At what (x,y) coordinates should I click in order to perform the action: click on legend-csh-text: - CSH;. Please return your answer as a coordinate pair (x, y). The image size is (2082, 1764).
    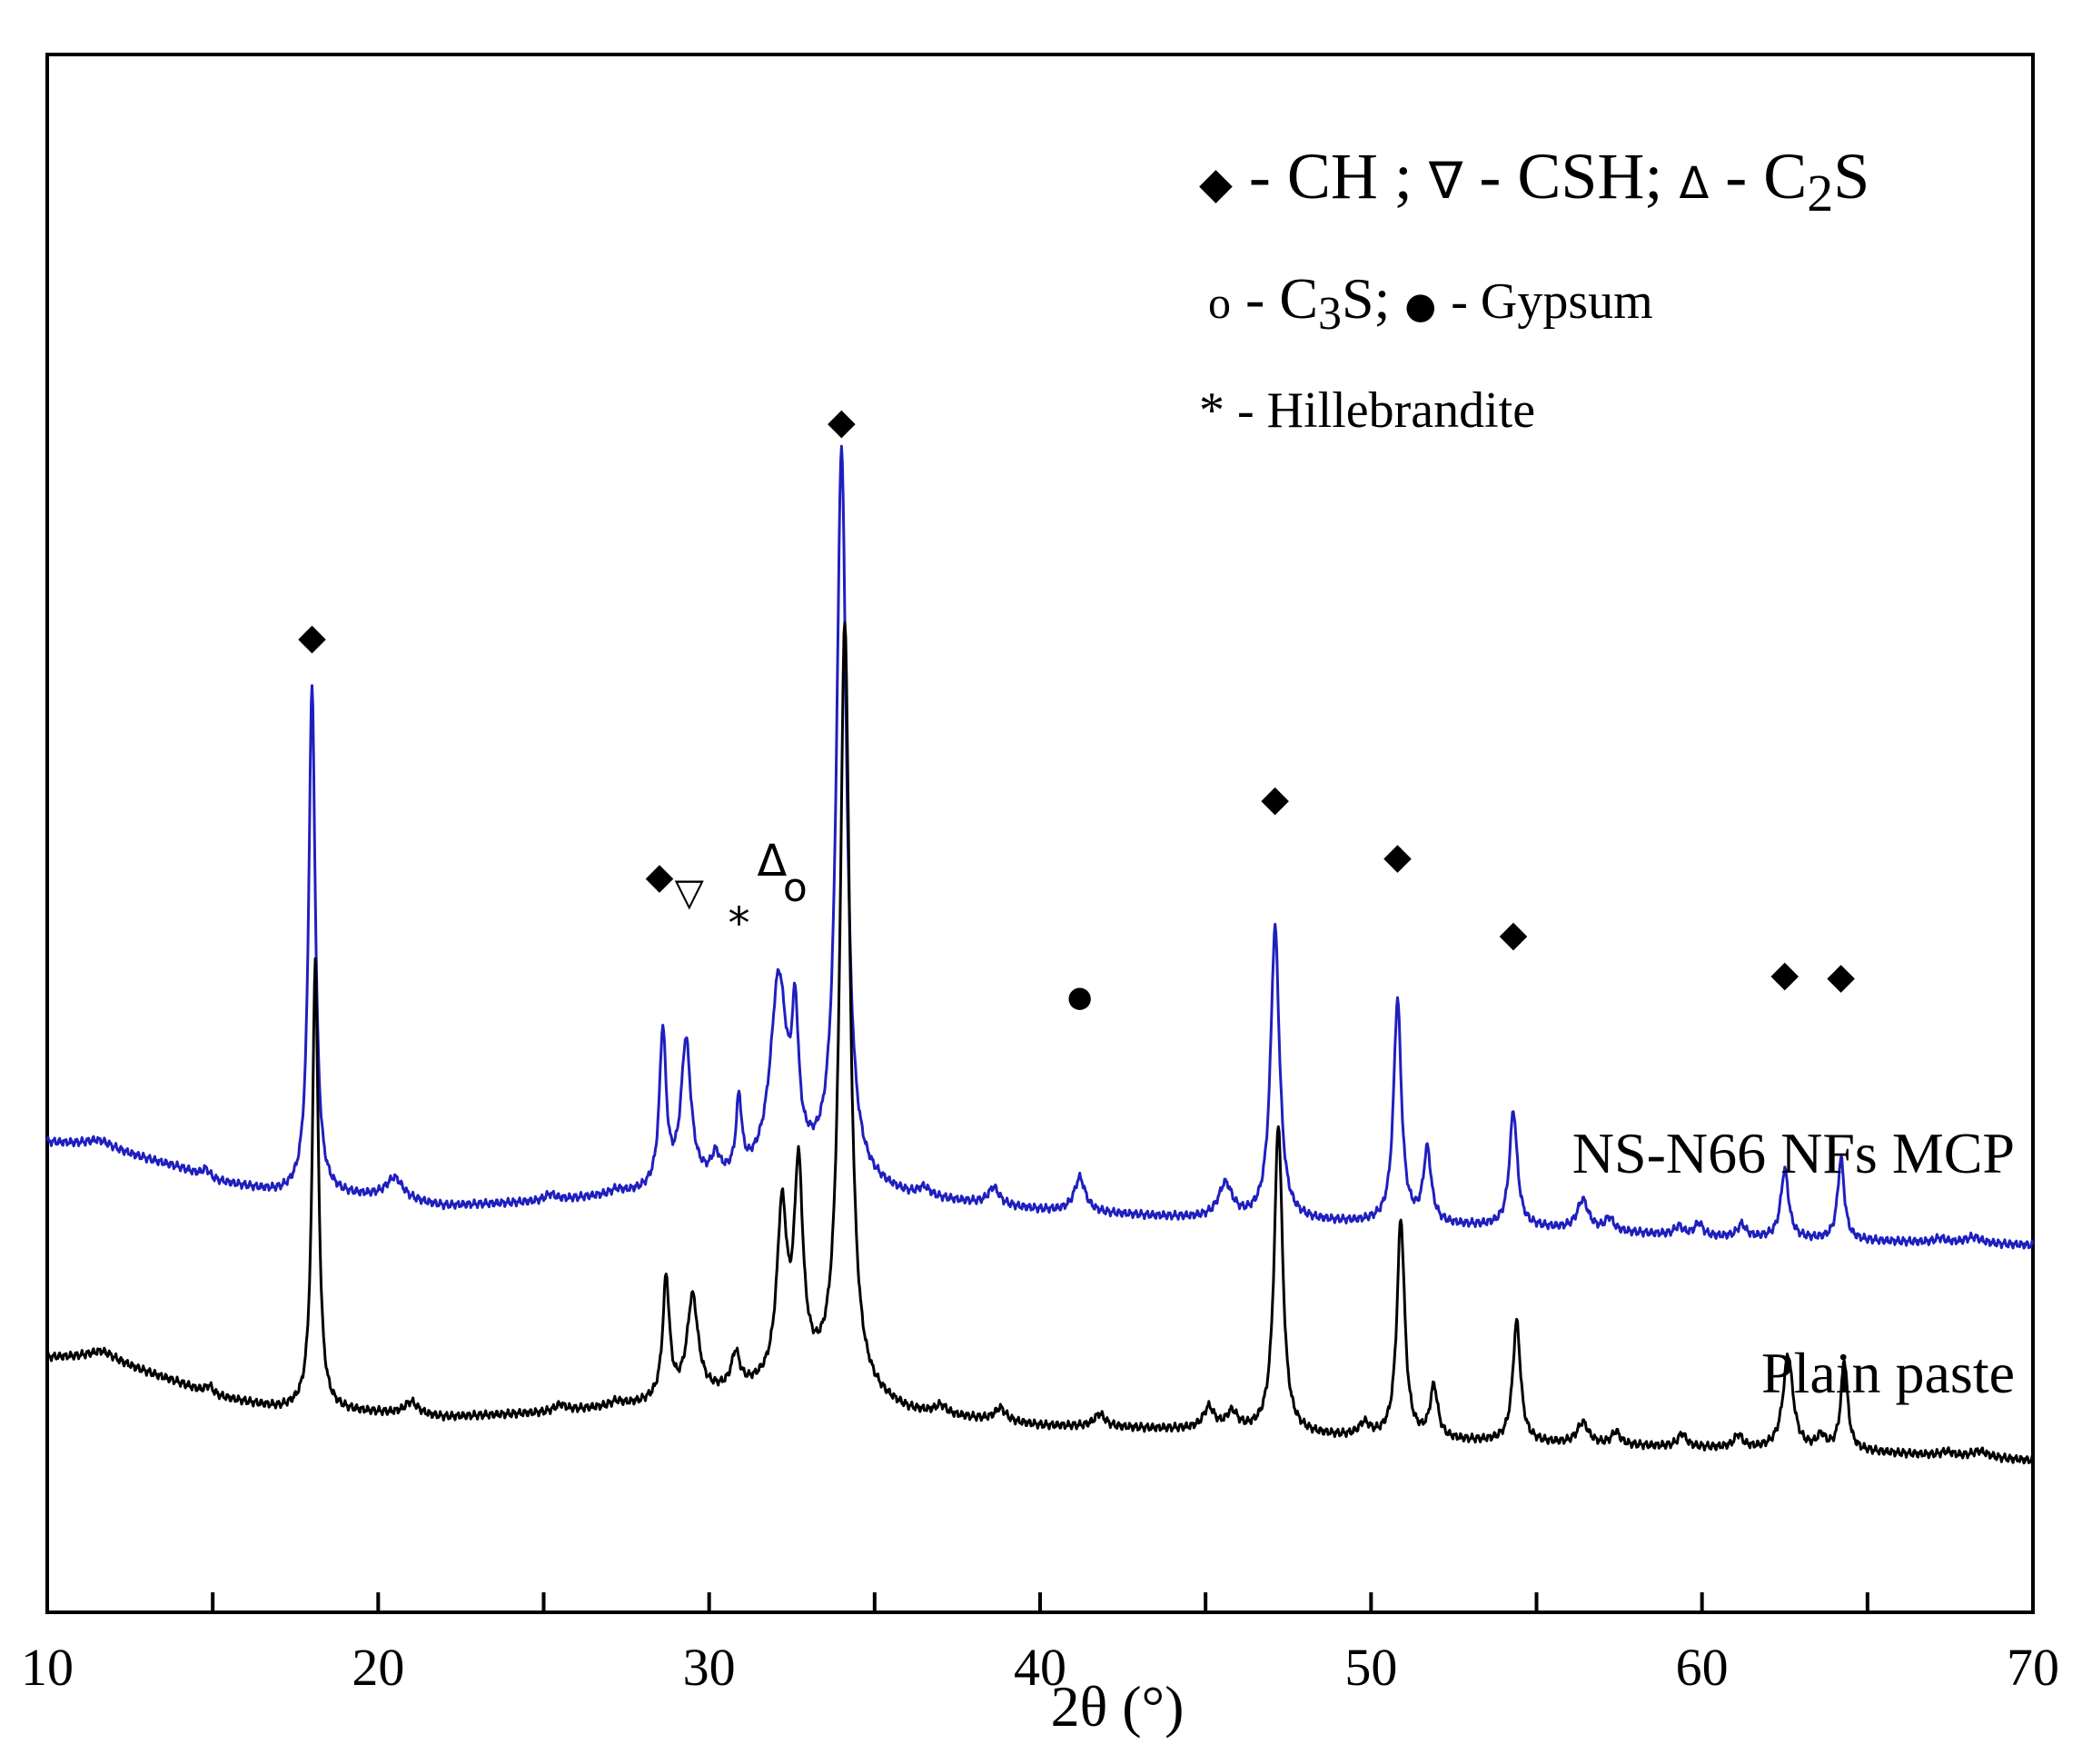
    Looking at the image, I should click on (1579, 176).